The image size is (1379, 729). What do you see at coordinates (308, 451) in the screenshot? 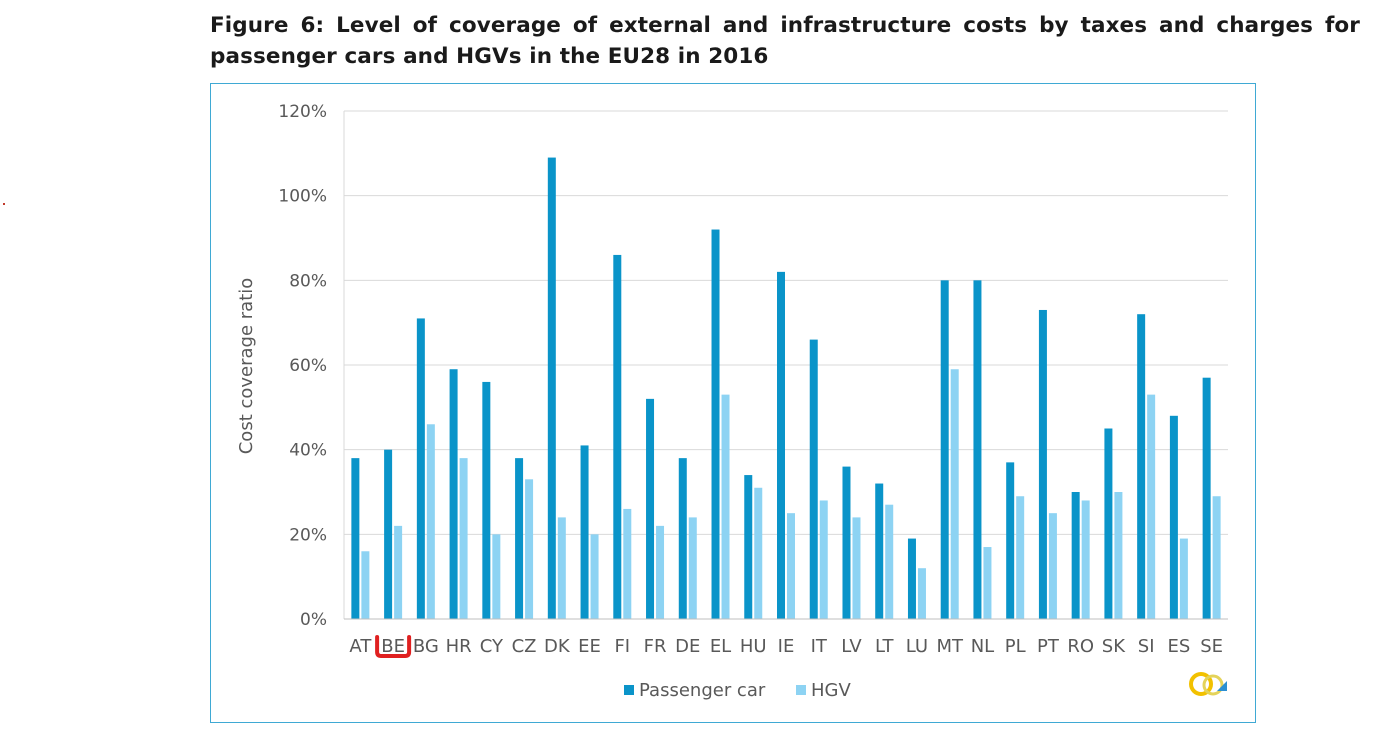
I see `y-tick-label: 40%` at bounding box center [308, 451].